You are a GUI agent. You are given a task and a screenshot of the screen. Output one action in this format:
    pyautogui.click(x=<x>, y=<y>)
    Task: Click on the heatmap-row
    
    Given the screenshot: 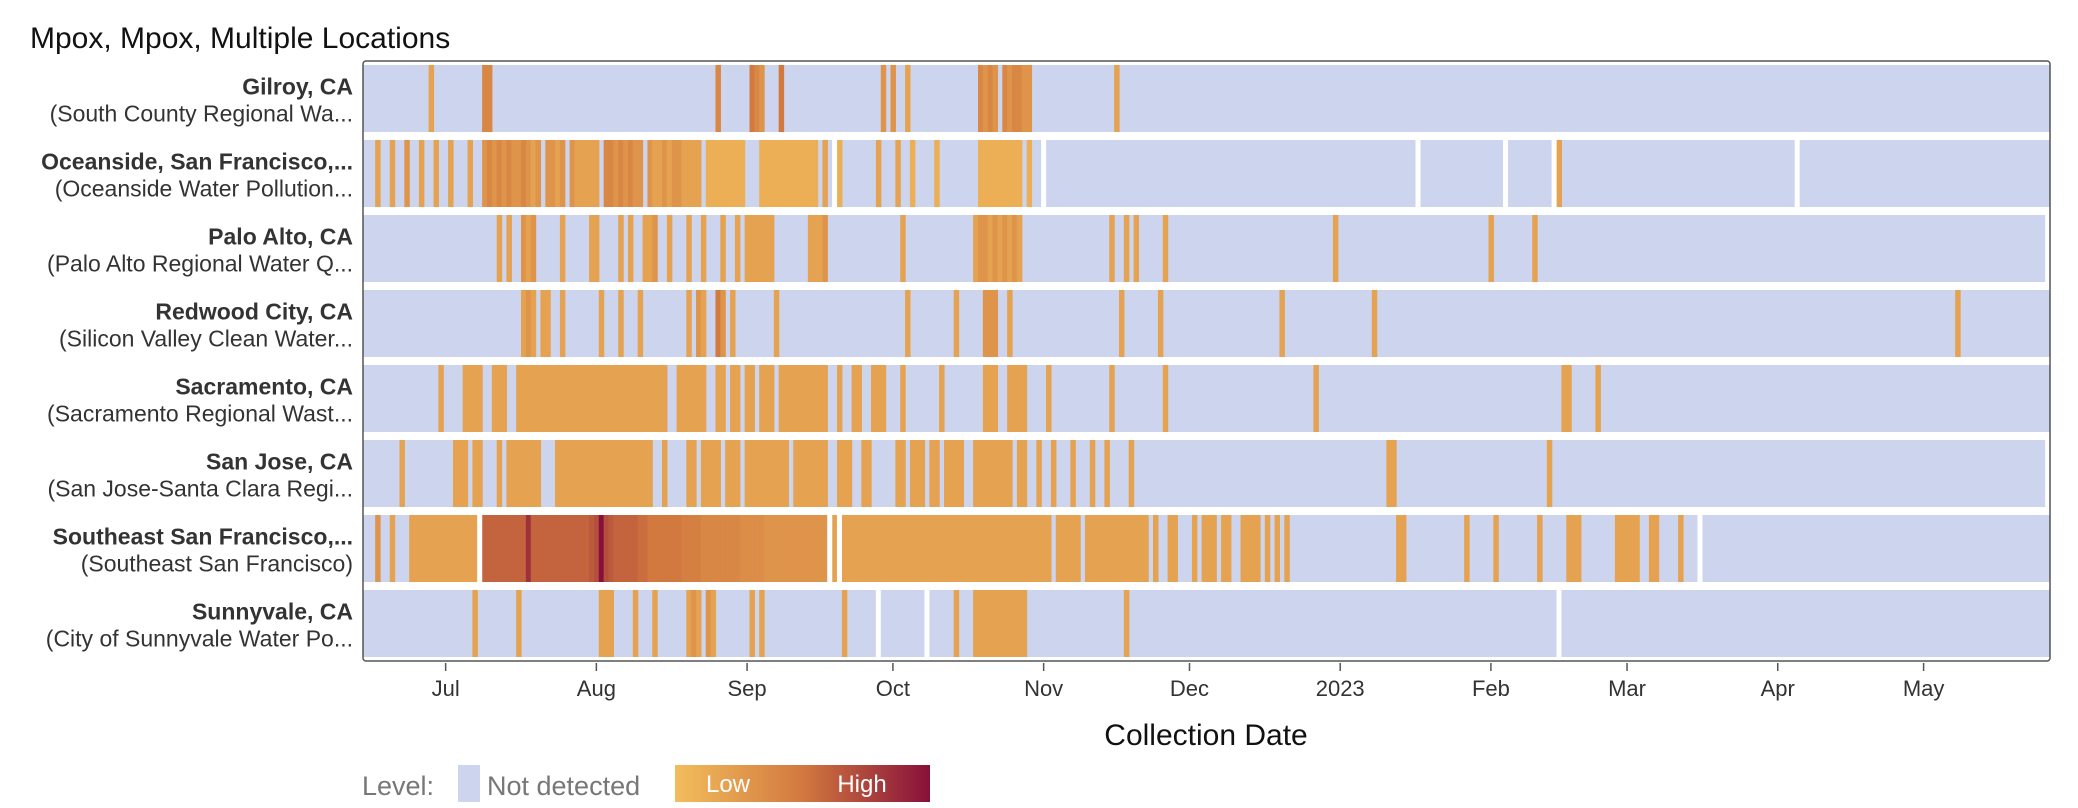 What is the action you would take?
    pyautogui.click(x=1206, y=548)
    